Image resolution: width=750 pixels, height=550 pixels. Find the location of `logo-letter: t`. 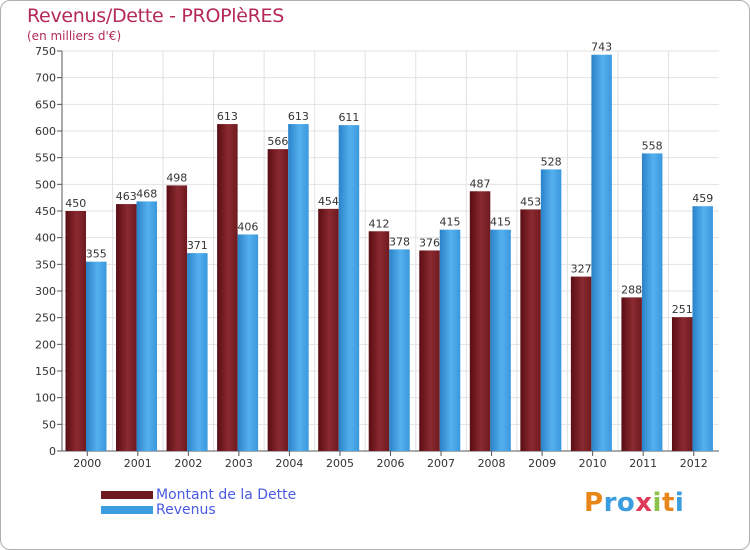

logo-letter: t is located at coordinates (668, 503).